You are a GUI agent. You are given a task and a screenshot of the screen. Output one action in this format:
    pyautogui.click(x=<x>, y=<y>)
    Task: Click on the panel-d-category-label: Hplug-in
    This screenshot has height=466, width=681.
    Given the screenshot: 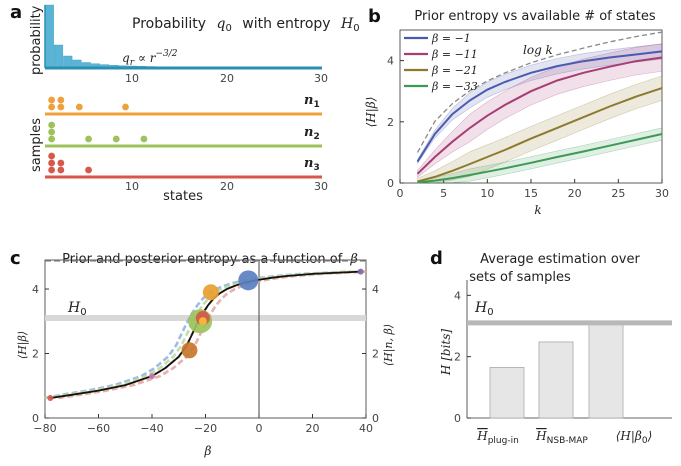 What is the action you would take?
    pyautogui.click(x=497, y=437)
    